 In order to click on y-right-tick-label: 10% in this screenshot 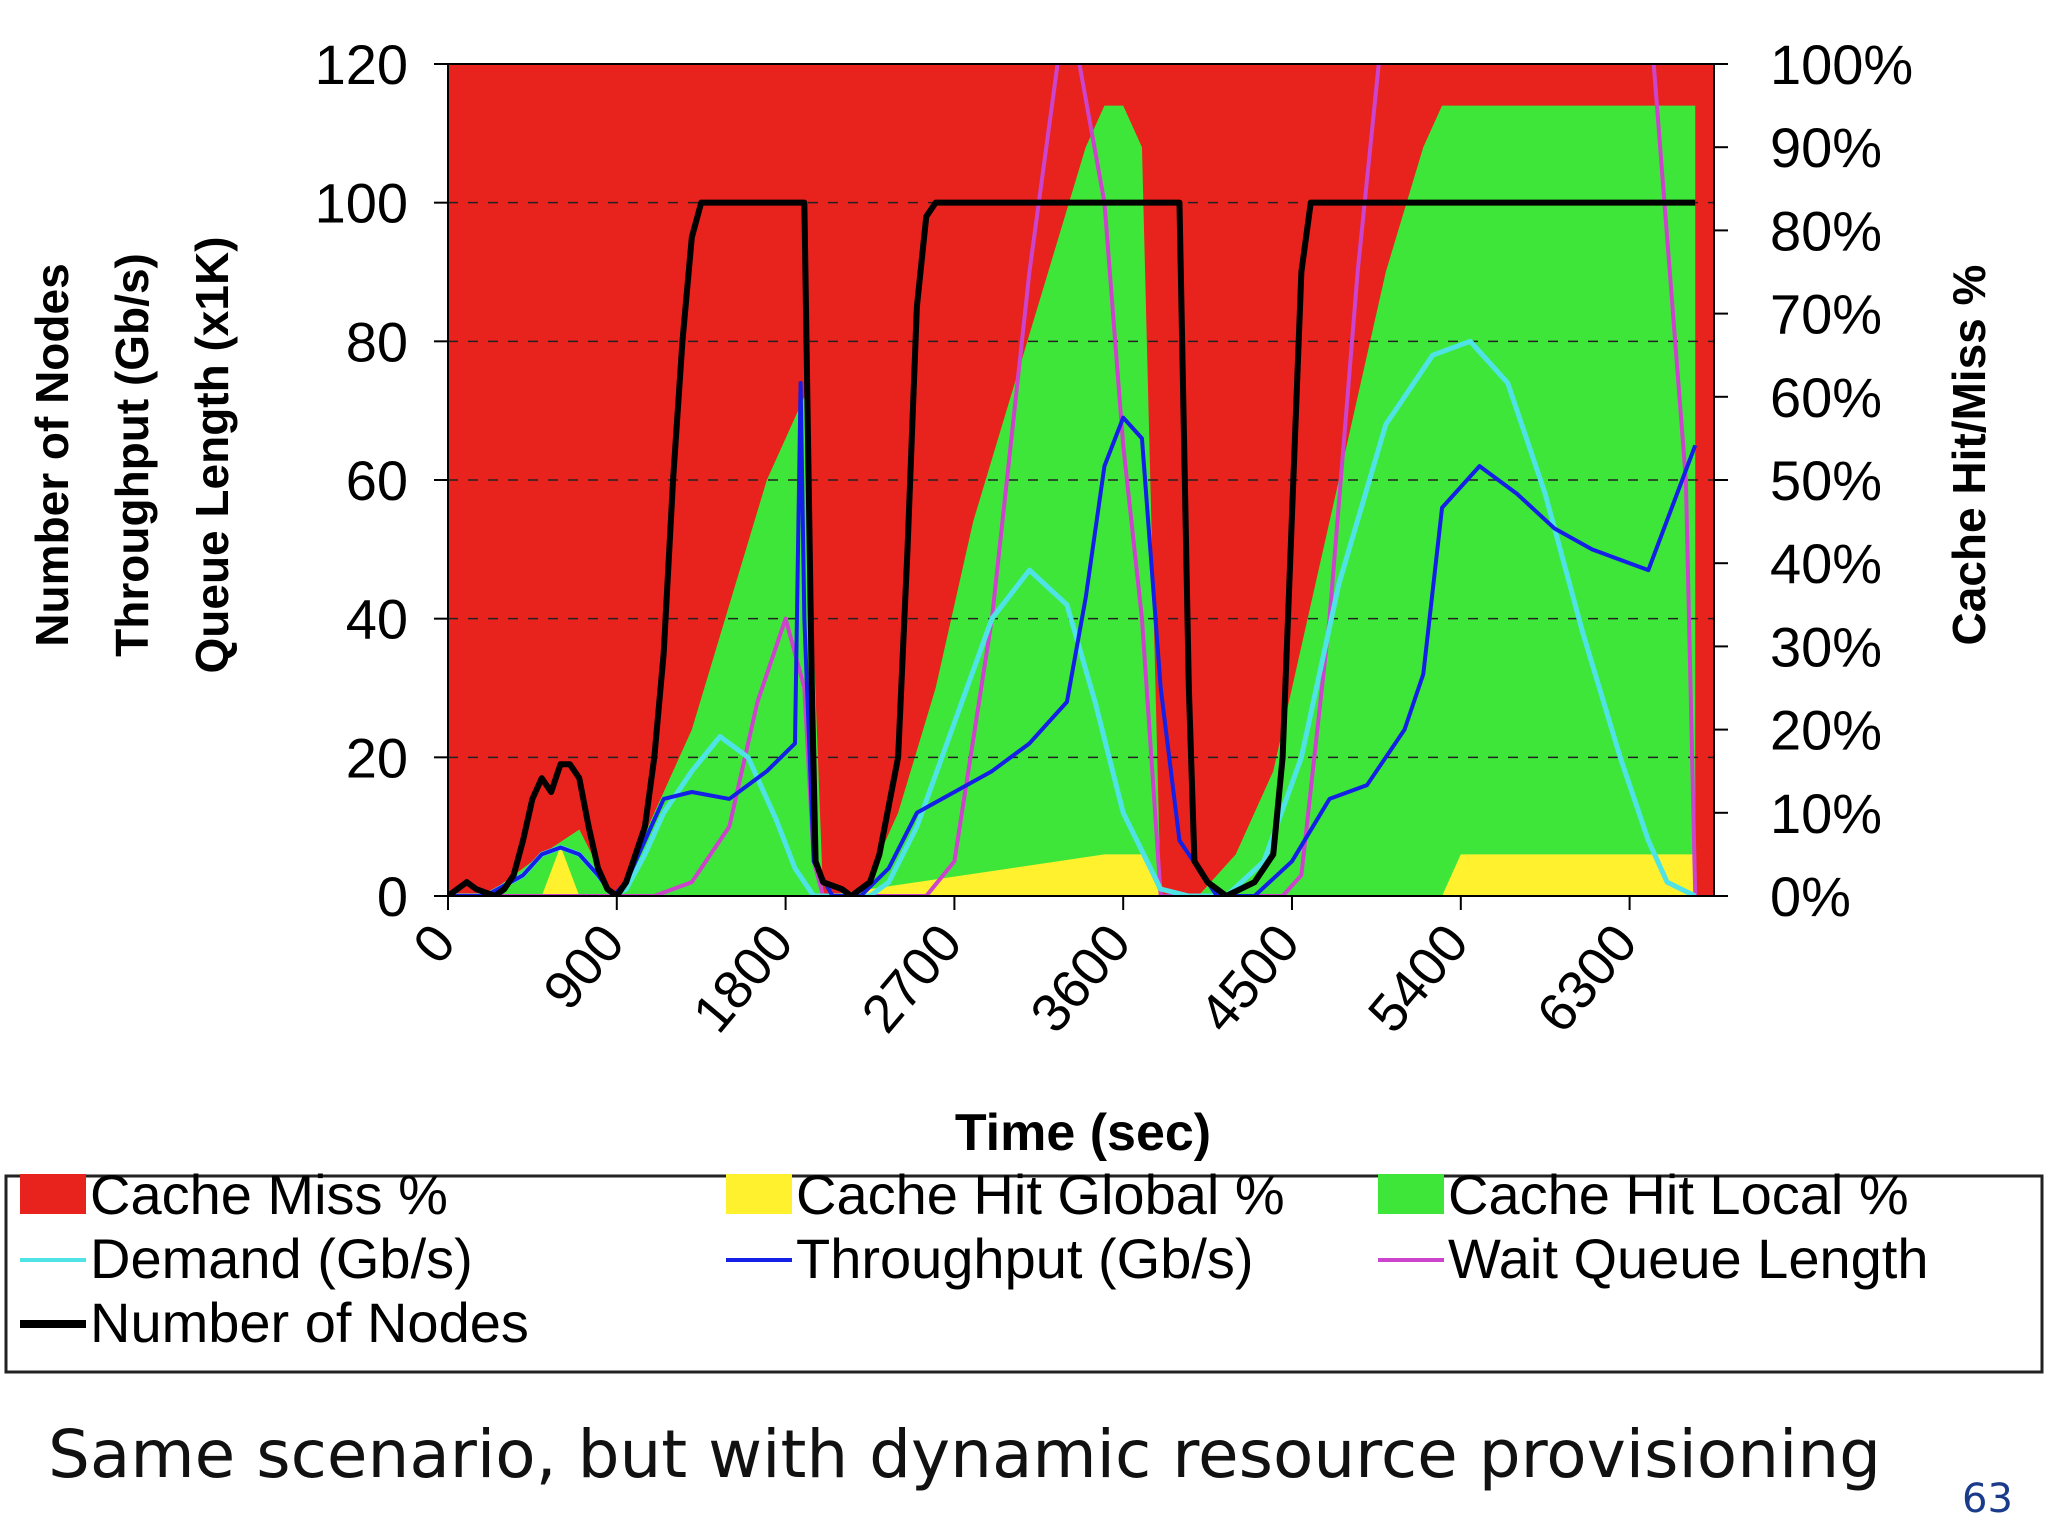, I will do `click(1826, 813)`.